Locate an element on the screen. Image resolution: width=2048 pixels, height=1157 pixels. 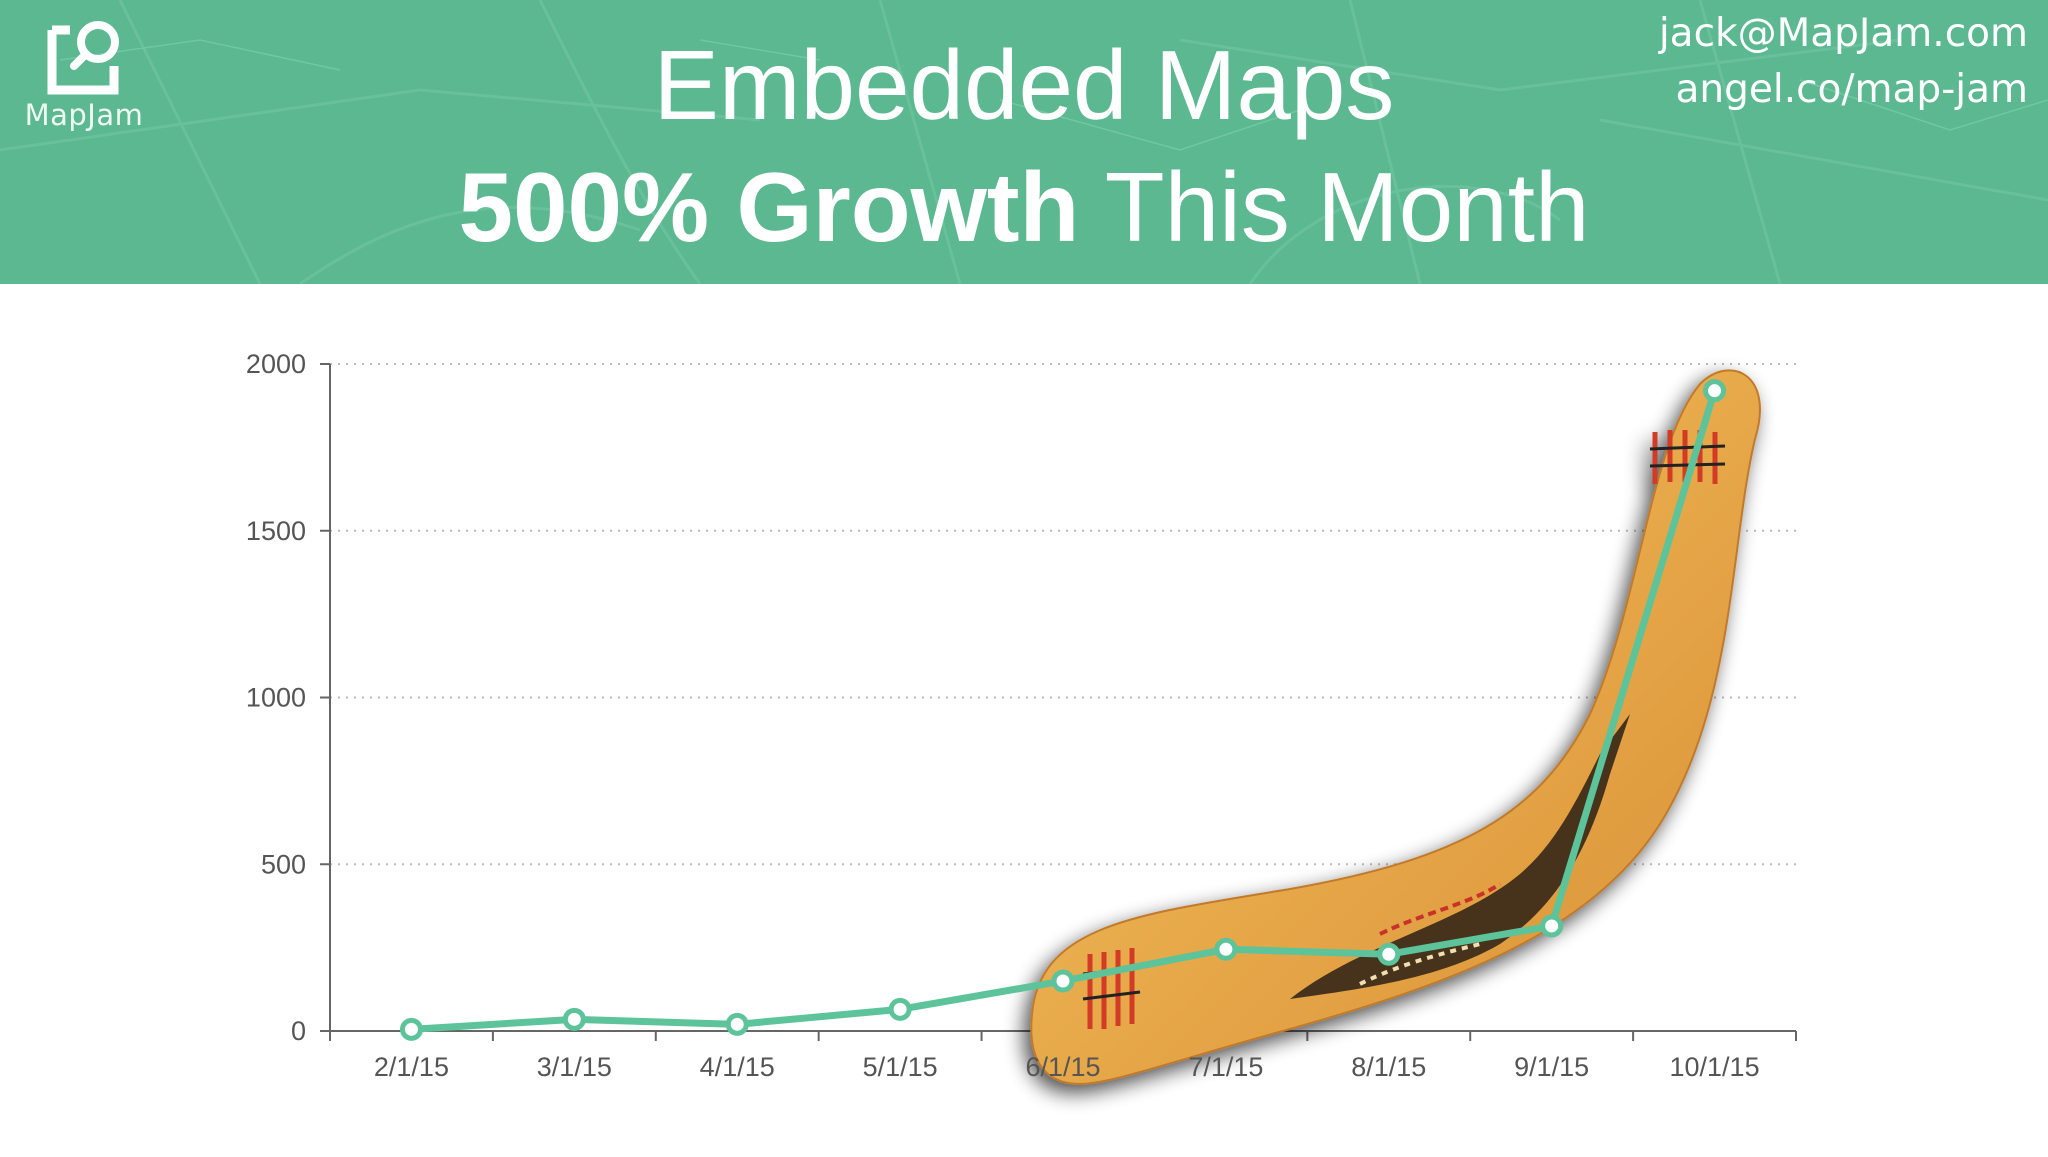
y-tick-labels: 0 500 1000 1500 2000 is located at coordinates (276, 697).